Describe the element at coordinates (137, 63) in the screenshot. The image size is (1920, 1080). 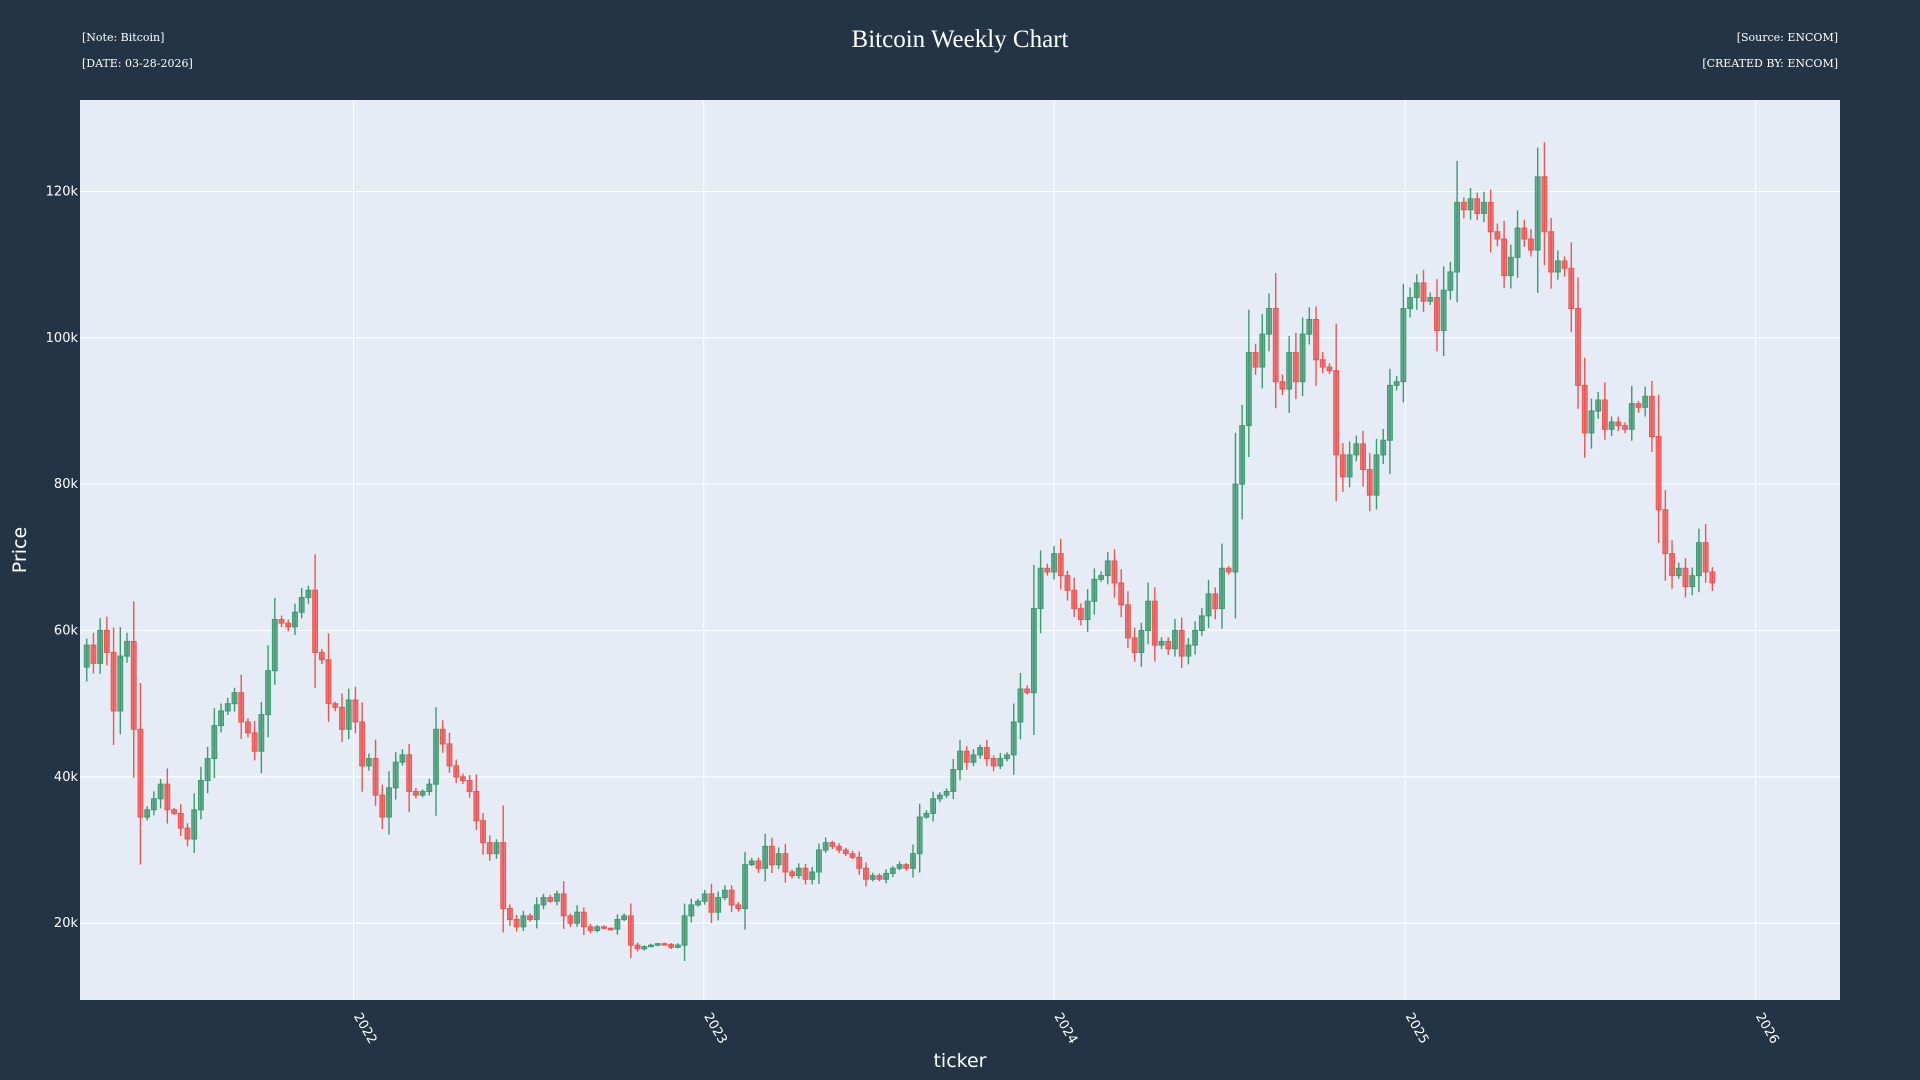
I see `date-label: [DATE: 03-28-2026]` at that location.